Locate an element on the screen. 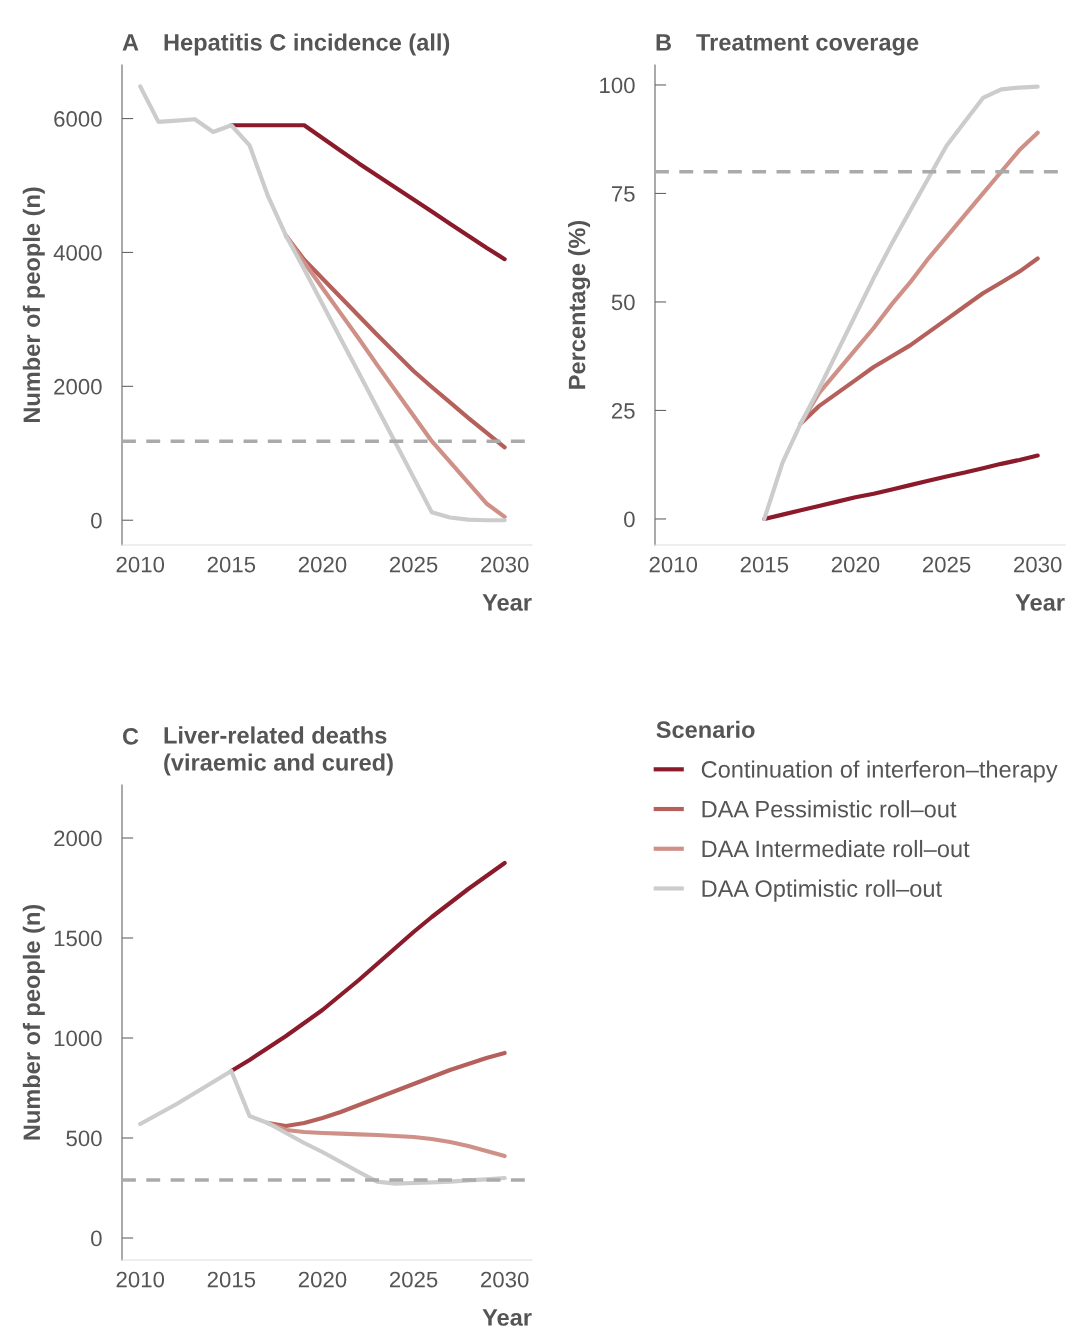  text: B is located at coordinates (663, 42).